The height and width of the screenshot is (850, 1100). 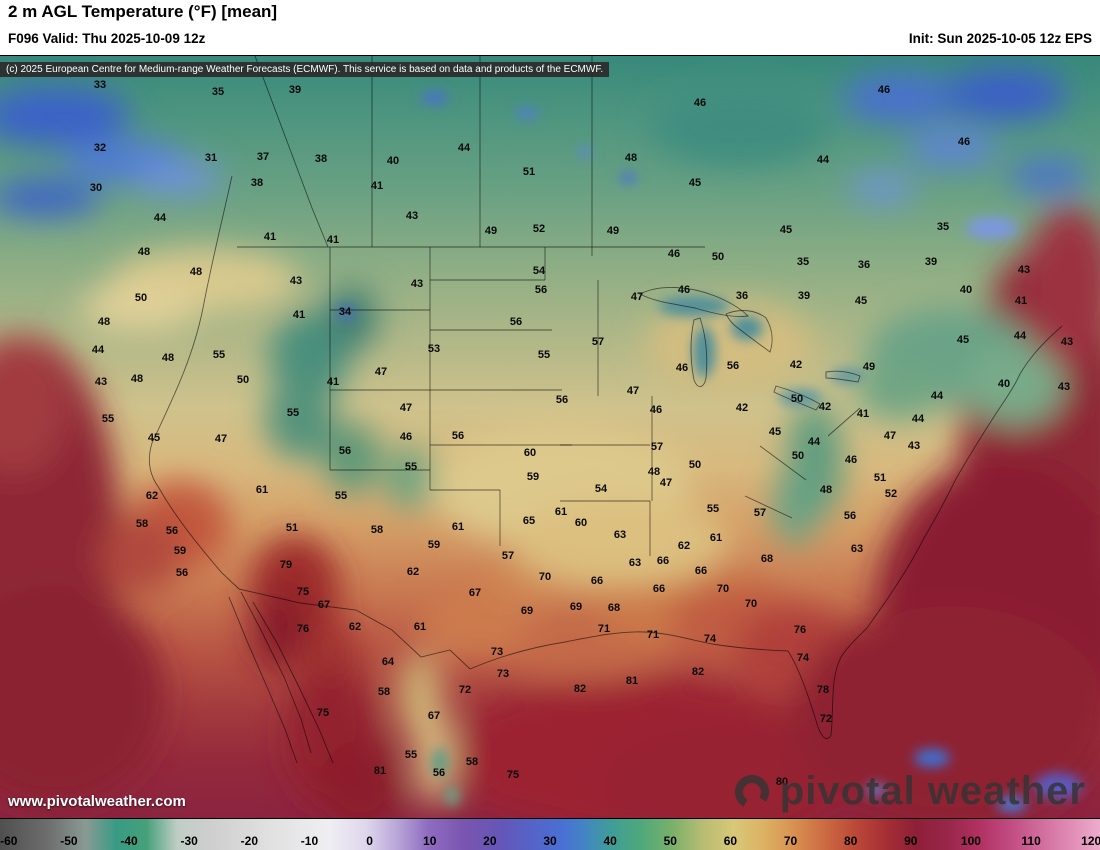 I want to click on temp-label: 52, so click(x=539, y=229).